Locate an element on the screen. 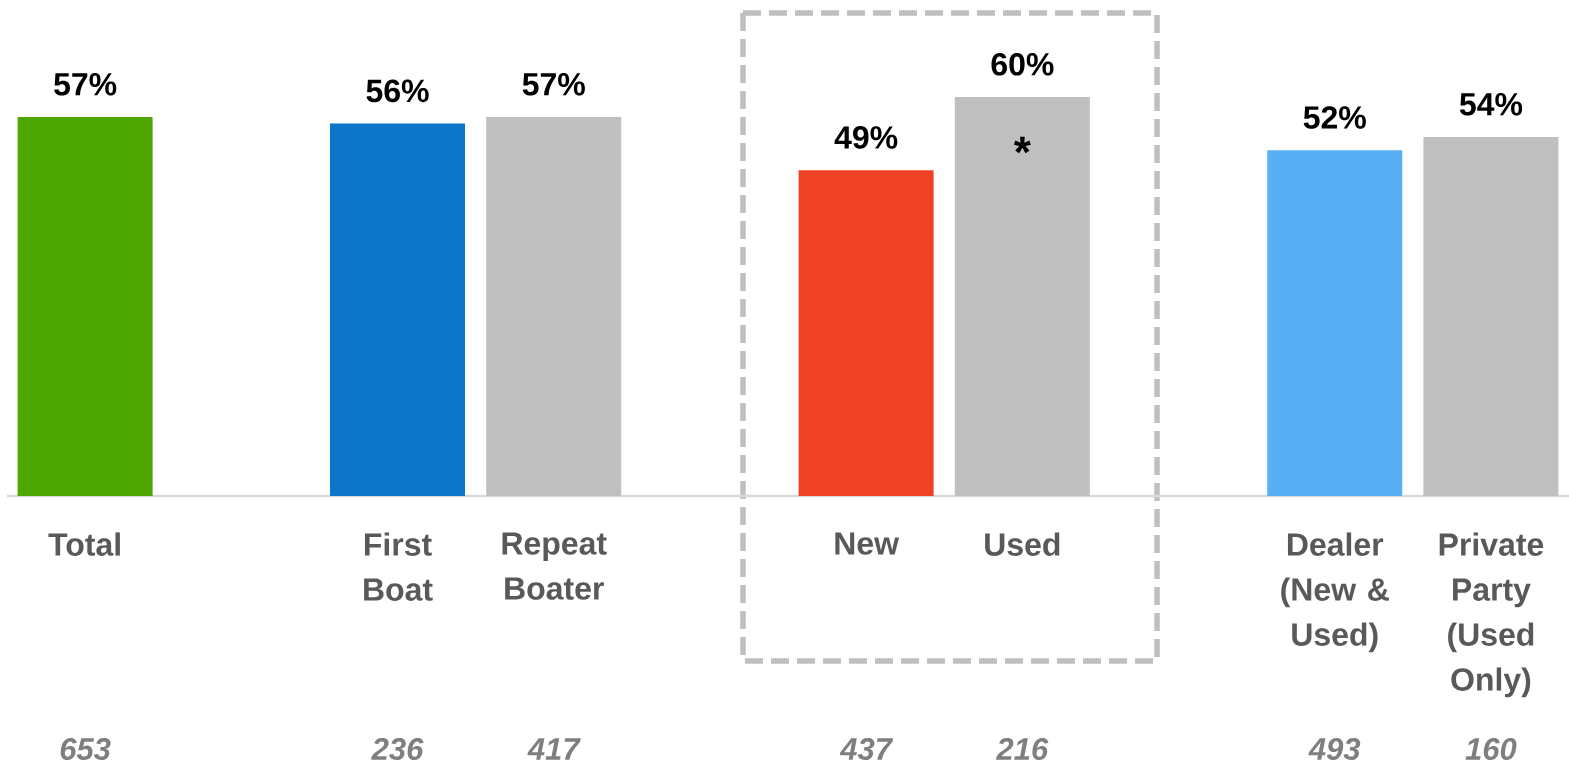 The height and width of the screenshot is (770, 1569). annotation: * is located at coordinates (1022, 145).